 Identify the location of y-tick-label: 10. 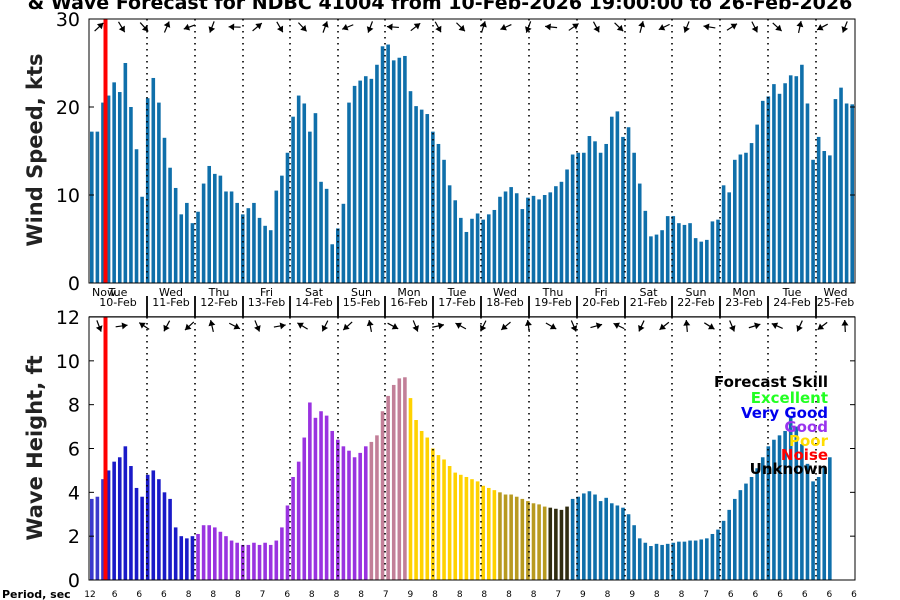
(68, 196).